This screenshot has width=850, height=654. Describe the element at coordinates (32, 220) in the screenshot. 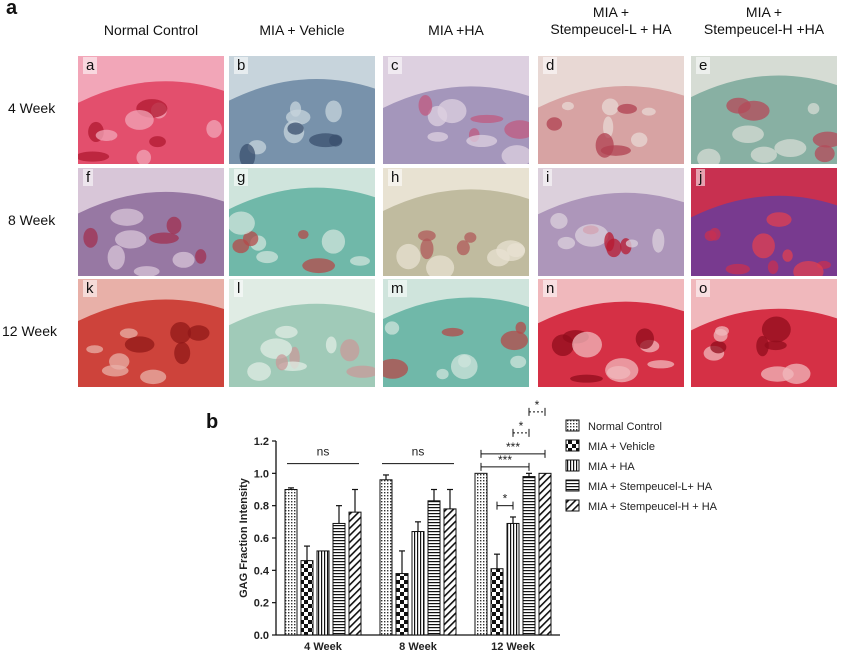

I see `row-header: 8 Week` at that location.